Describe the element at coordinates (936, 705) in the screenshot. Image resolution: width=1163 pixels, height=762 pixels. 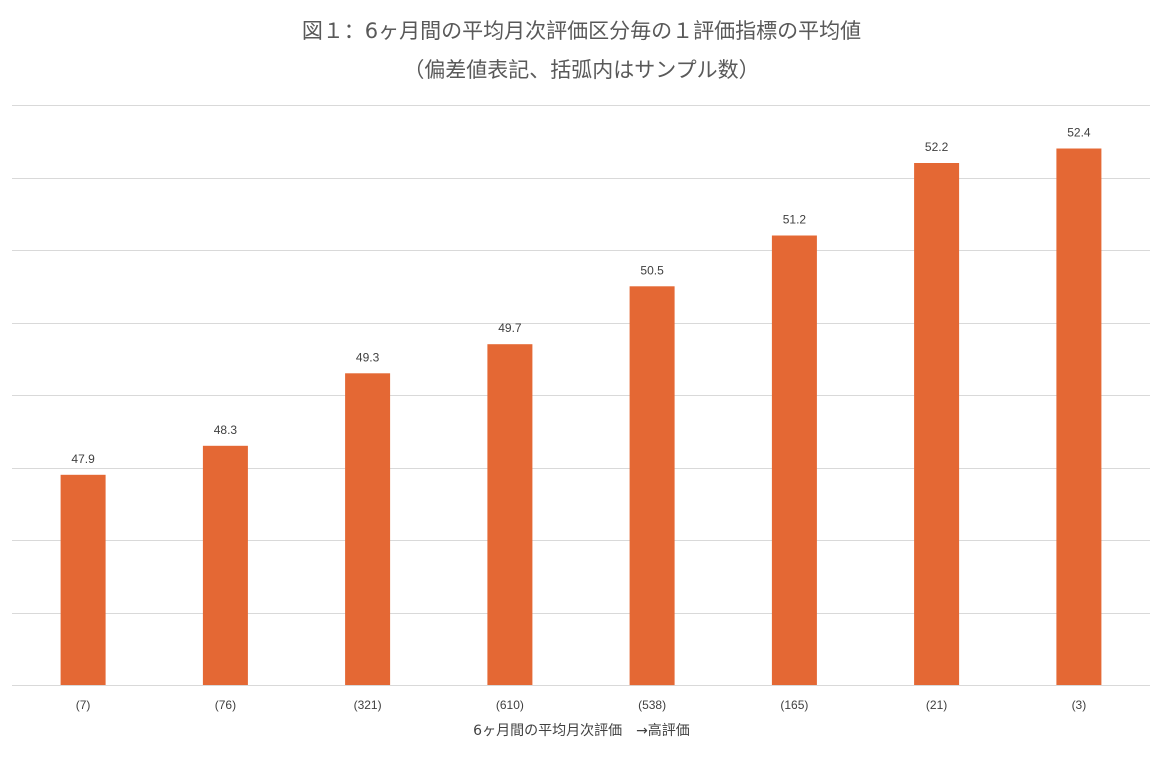
I see `category-label: (21)` at that location.